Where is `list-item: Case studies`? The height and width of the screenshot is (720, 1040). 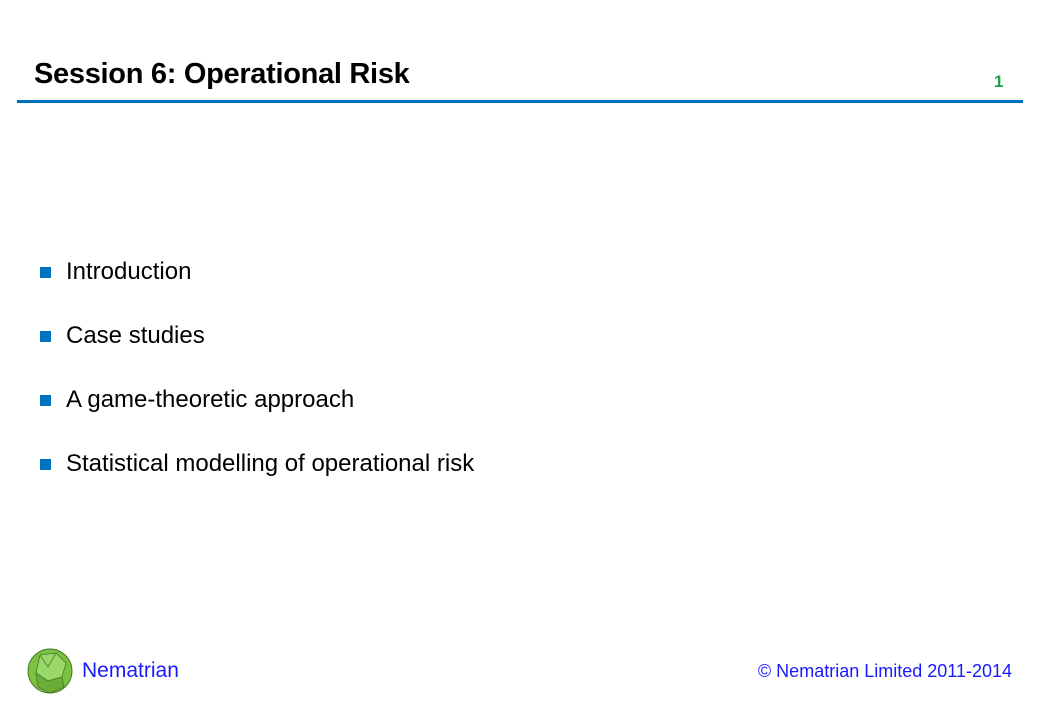 list-item: Case studies is located at coordinates (257, 354).